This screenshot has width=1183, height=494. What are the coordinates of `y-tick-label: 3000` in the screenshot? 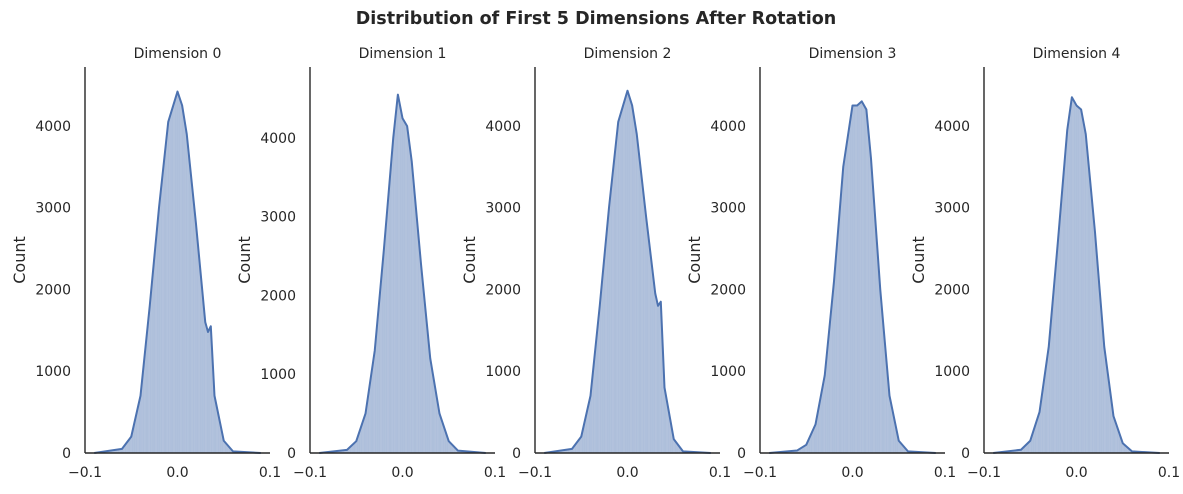 It's located at (503, 209).